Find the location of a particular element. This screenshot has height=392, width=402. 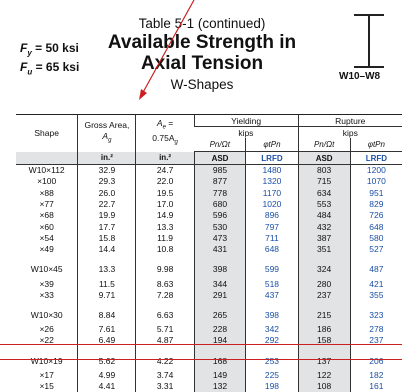

col-shape: Shape is located at coordinates (47, 133).